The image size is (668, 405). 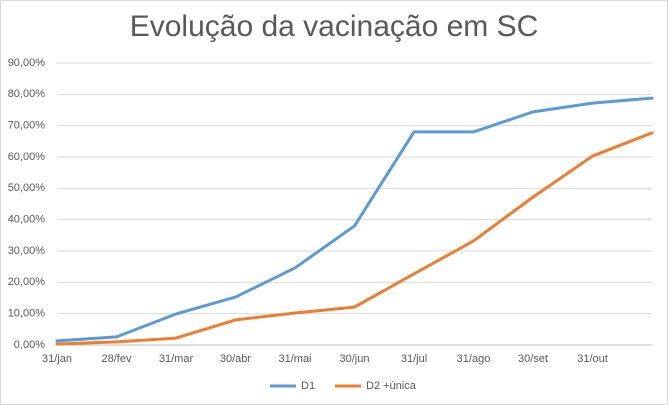 What do you see at coordinates (308, 386) in the screenshot?
I see `legend-label: D1` at bounding box center [308, 386].